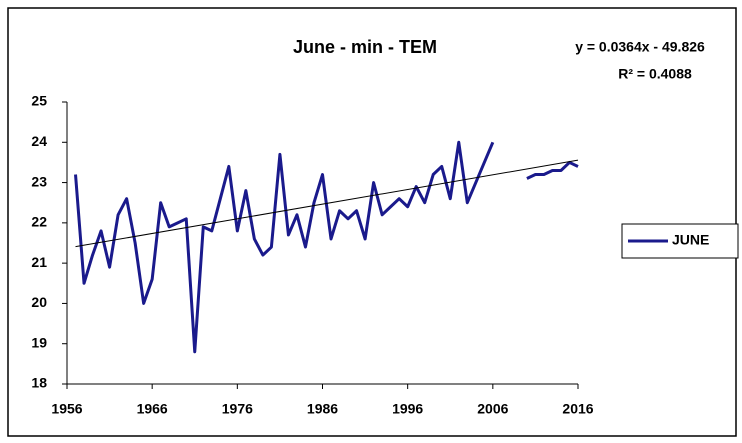 This screenshot has height=443, width=742. I want to click on y-tick-label: 22, so click(39, 222).